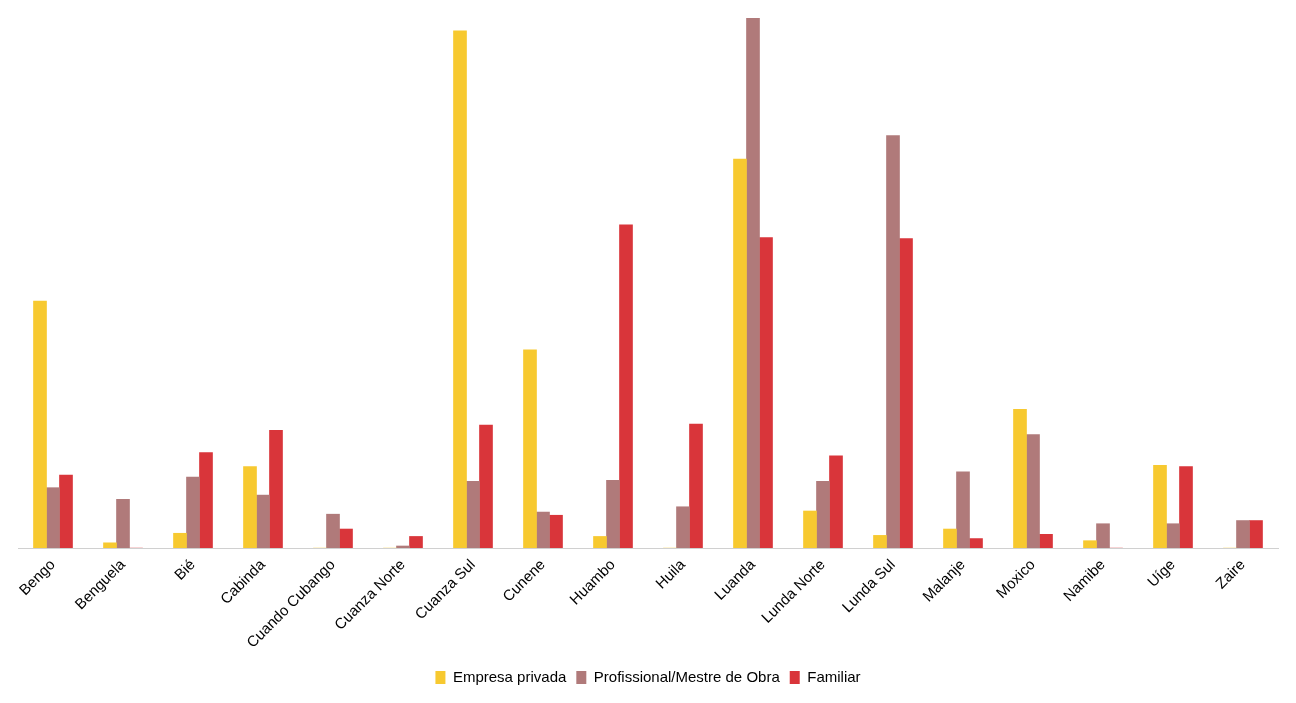 The image size is (1296, 703). What do you see at coordinates (509, 676) in the screenshot?
I see `legend-label: Empresa privada` at bounding box center [509, 676].